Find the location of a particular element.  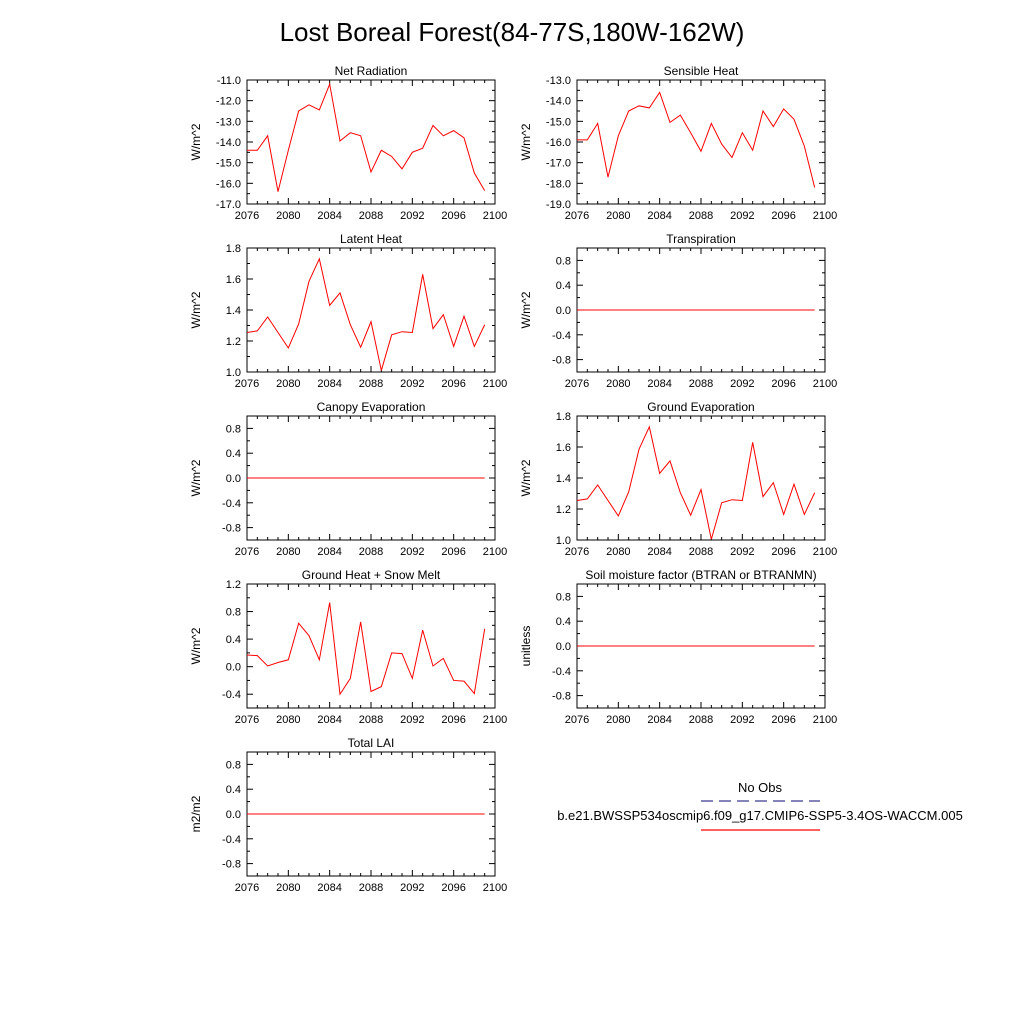

panel-title: Ground Heat + Snow Melt is located at coordinates (371, 575).